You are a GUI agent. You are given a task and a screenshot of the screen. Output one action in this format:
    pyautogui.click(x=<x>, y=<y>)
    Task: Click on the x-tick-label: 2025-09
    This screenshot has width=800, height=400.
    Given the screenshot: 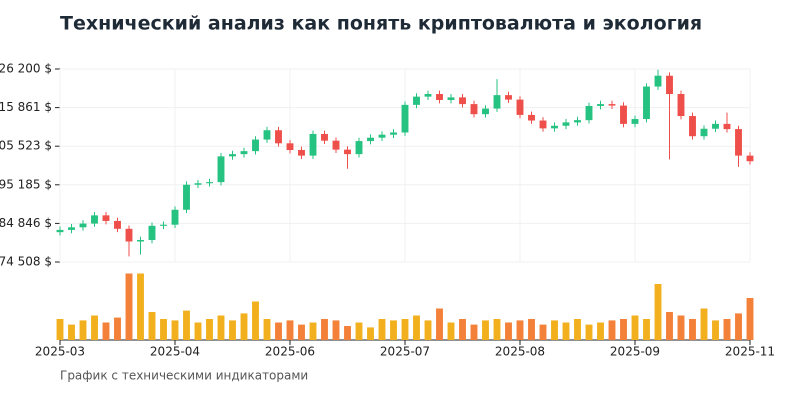 What is the action you would take?
    pyautogui.click(x=635, y=352)
    